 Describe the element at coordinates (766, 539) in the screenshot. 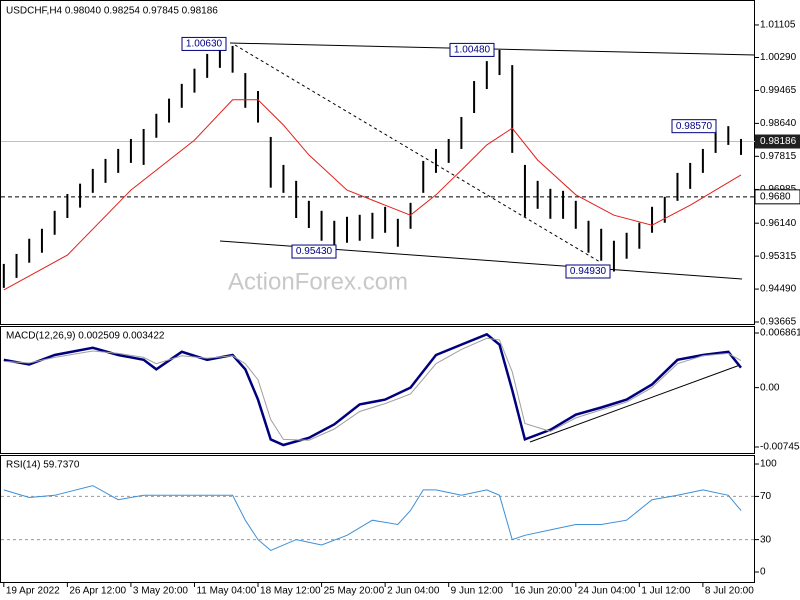

I see `y-tick-label: 30` at that location.